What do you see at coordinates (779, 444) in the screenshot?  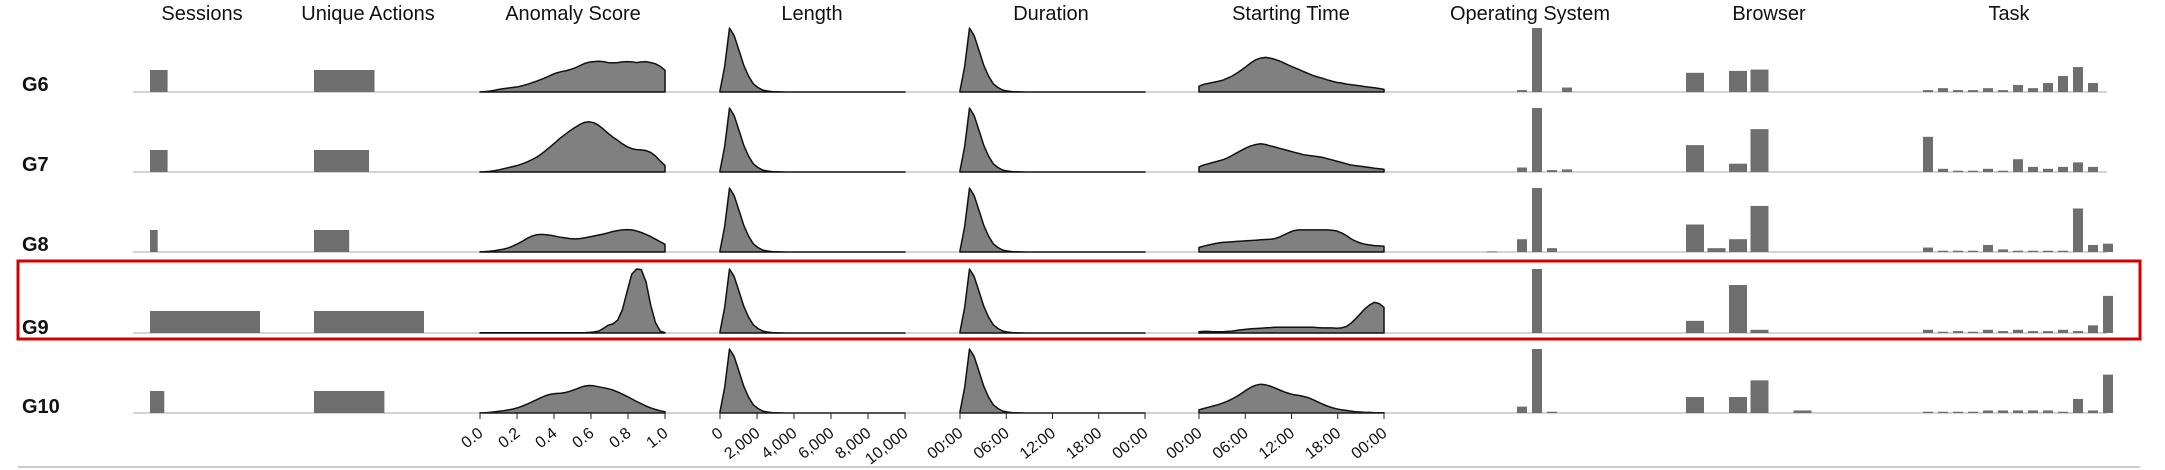 I see `length-tick-label-2: 4,000` at bounding box center [779, 444].